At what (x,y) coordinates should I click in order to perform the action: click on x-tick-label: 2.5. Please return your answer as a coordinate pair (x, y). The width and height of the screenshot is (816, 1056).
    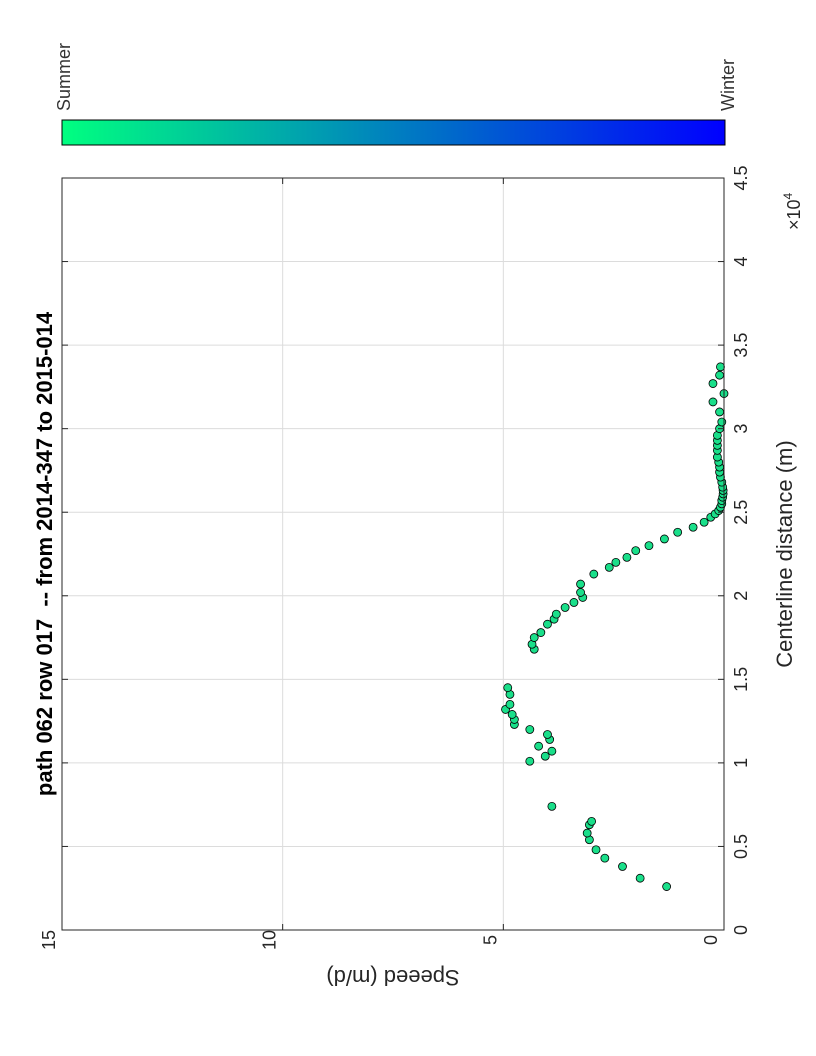
    Looking at the image, I should click on (741, 512).